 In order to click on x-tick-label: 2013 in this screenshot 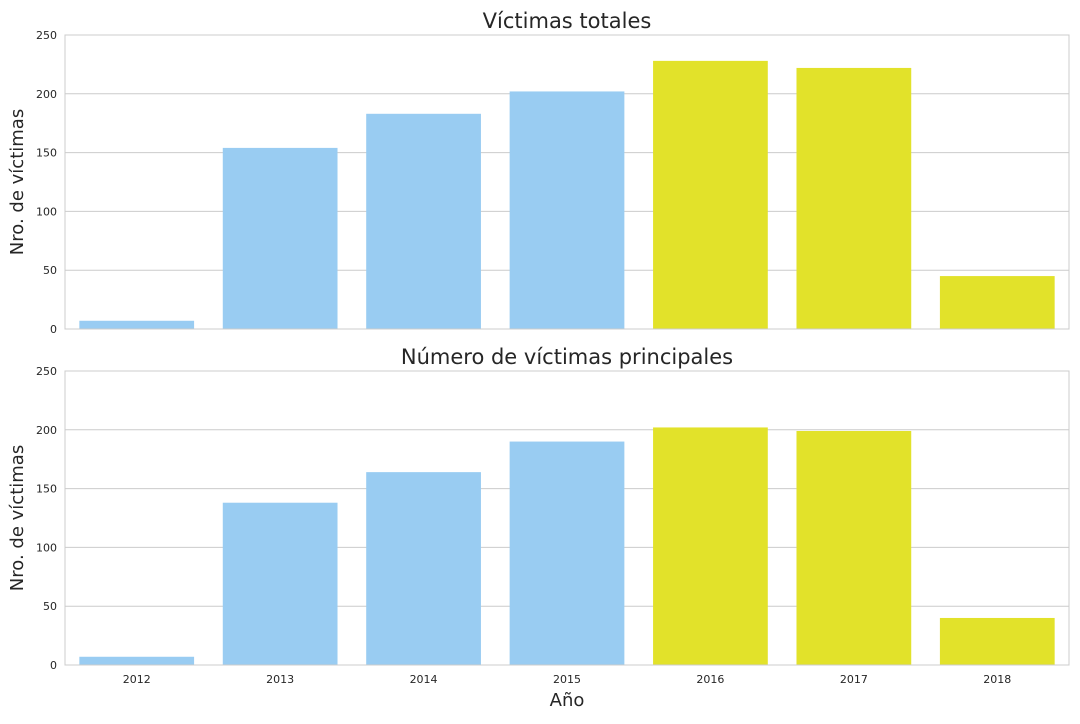, I will do `click(280, 679)`.